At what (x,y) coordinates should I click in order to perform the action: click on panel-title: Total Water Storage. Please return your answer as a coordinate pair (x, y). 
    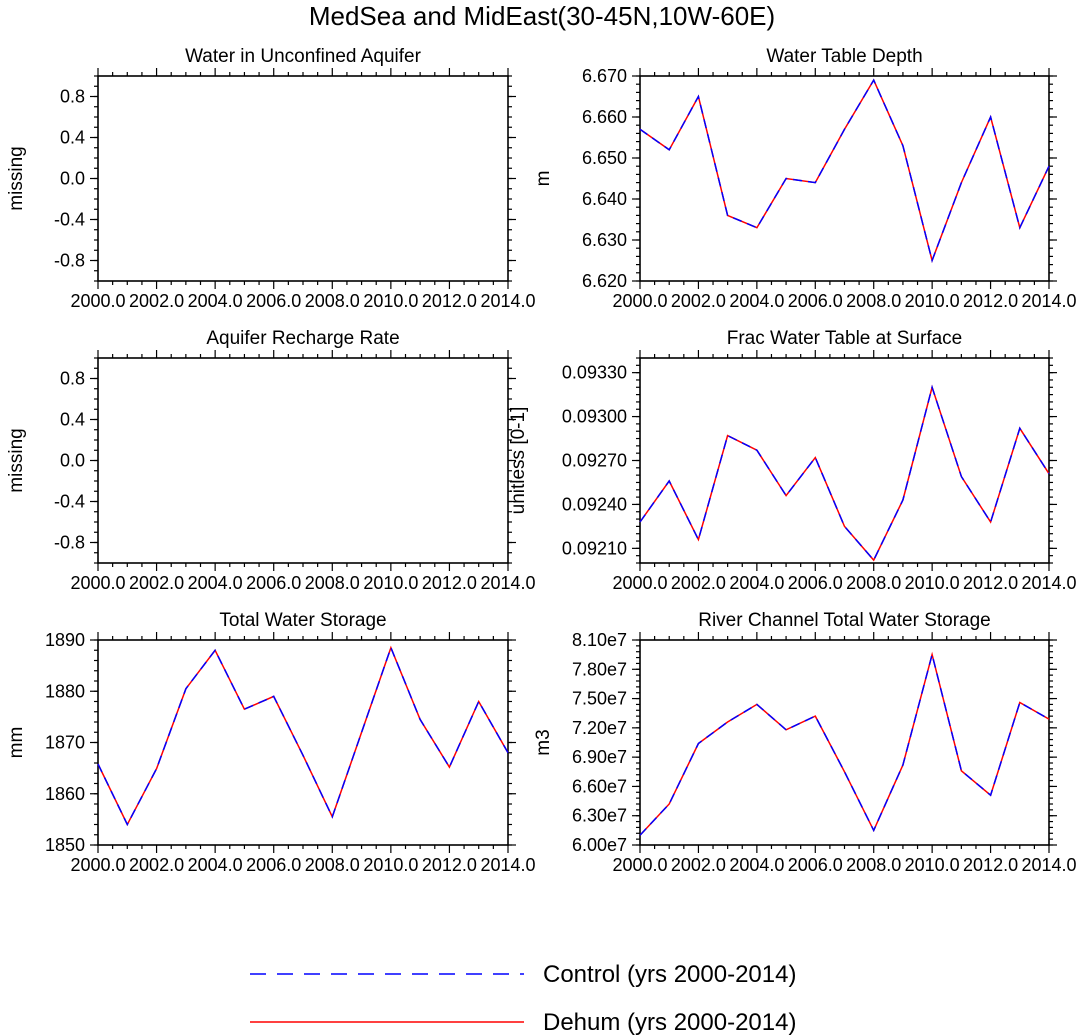
    Looking at the image, I should click on (302, 620).